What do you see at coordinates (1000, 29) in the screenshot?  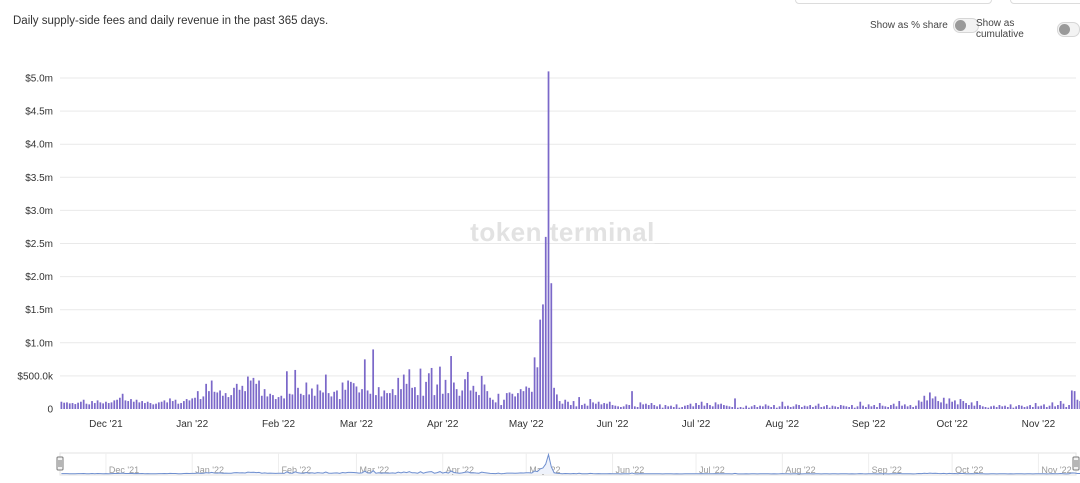 I see `cumulative-toggle-label: Show as cumulative` at bounding box center [1000, 29].